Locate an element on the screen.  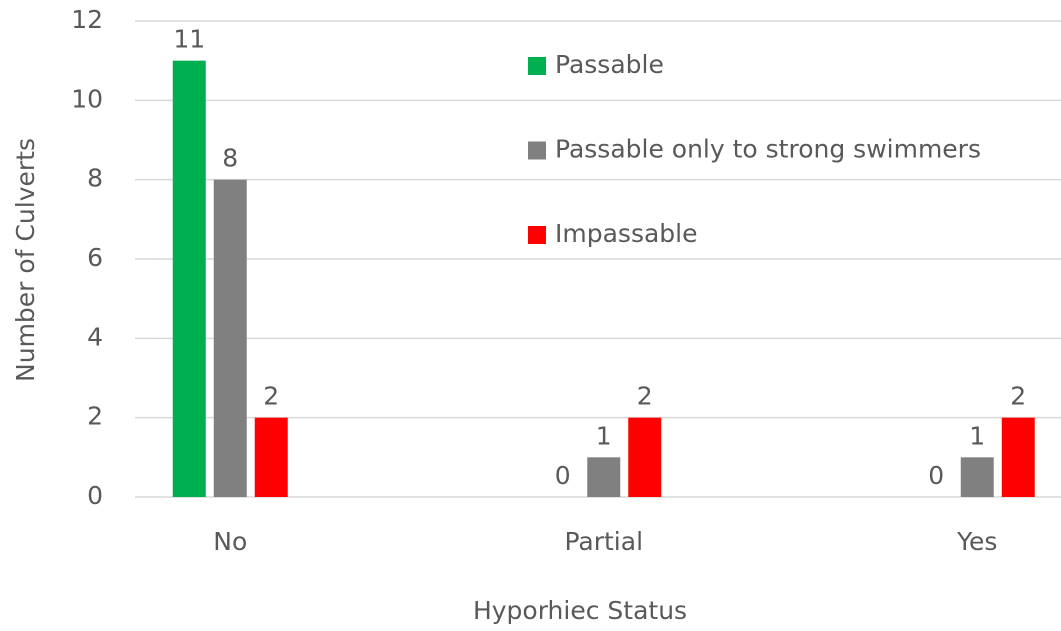
legend-label: Passable is located at coordinates (609, 64).